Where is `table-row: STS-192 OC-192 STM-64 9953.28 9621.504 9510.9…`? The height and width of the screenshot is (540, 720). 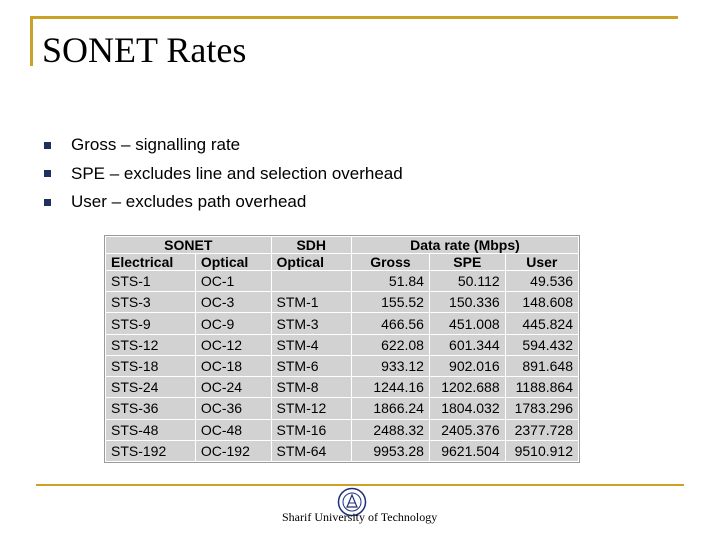
table-row: STS-192 OC-192 STM-64 9953.28 9621.504 9510.9… is located at coordinates (342, 451).